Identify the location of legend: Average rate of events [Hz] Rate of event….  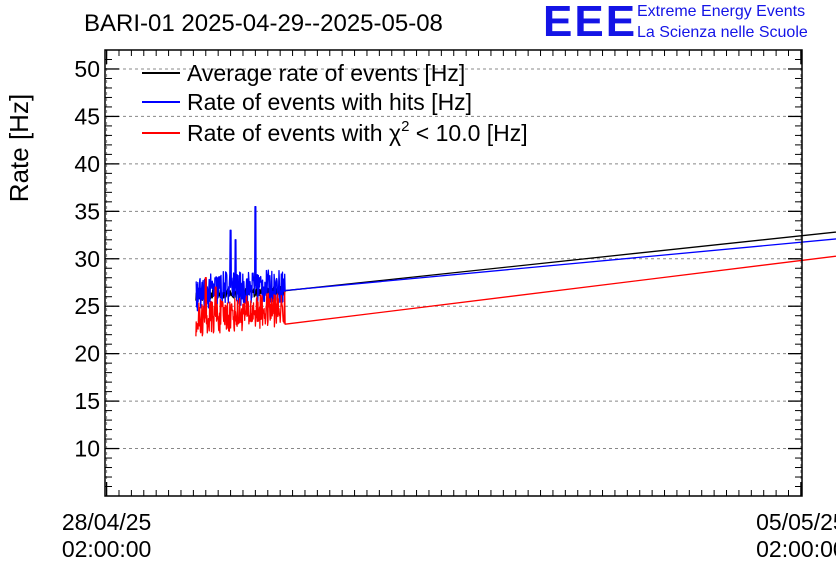
(335, 103).